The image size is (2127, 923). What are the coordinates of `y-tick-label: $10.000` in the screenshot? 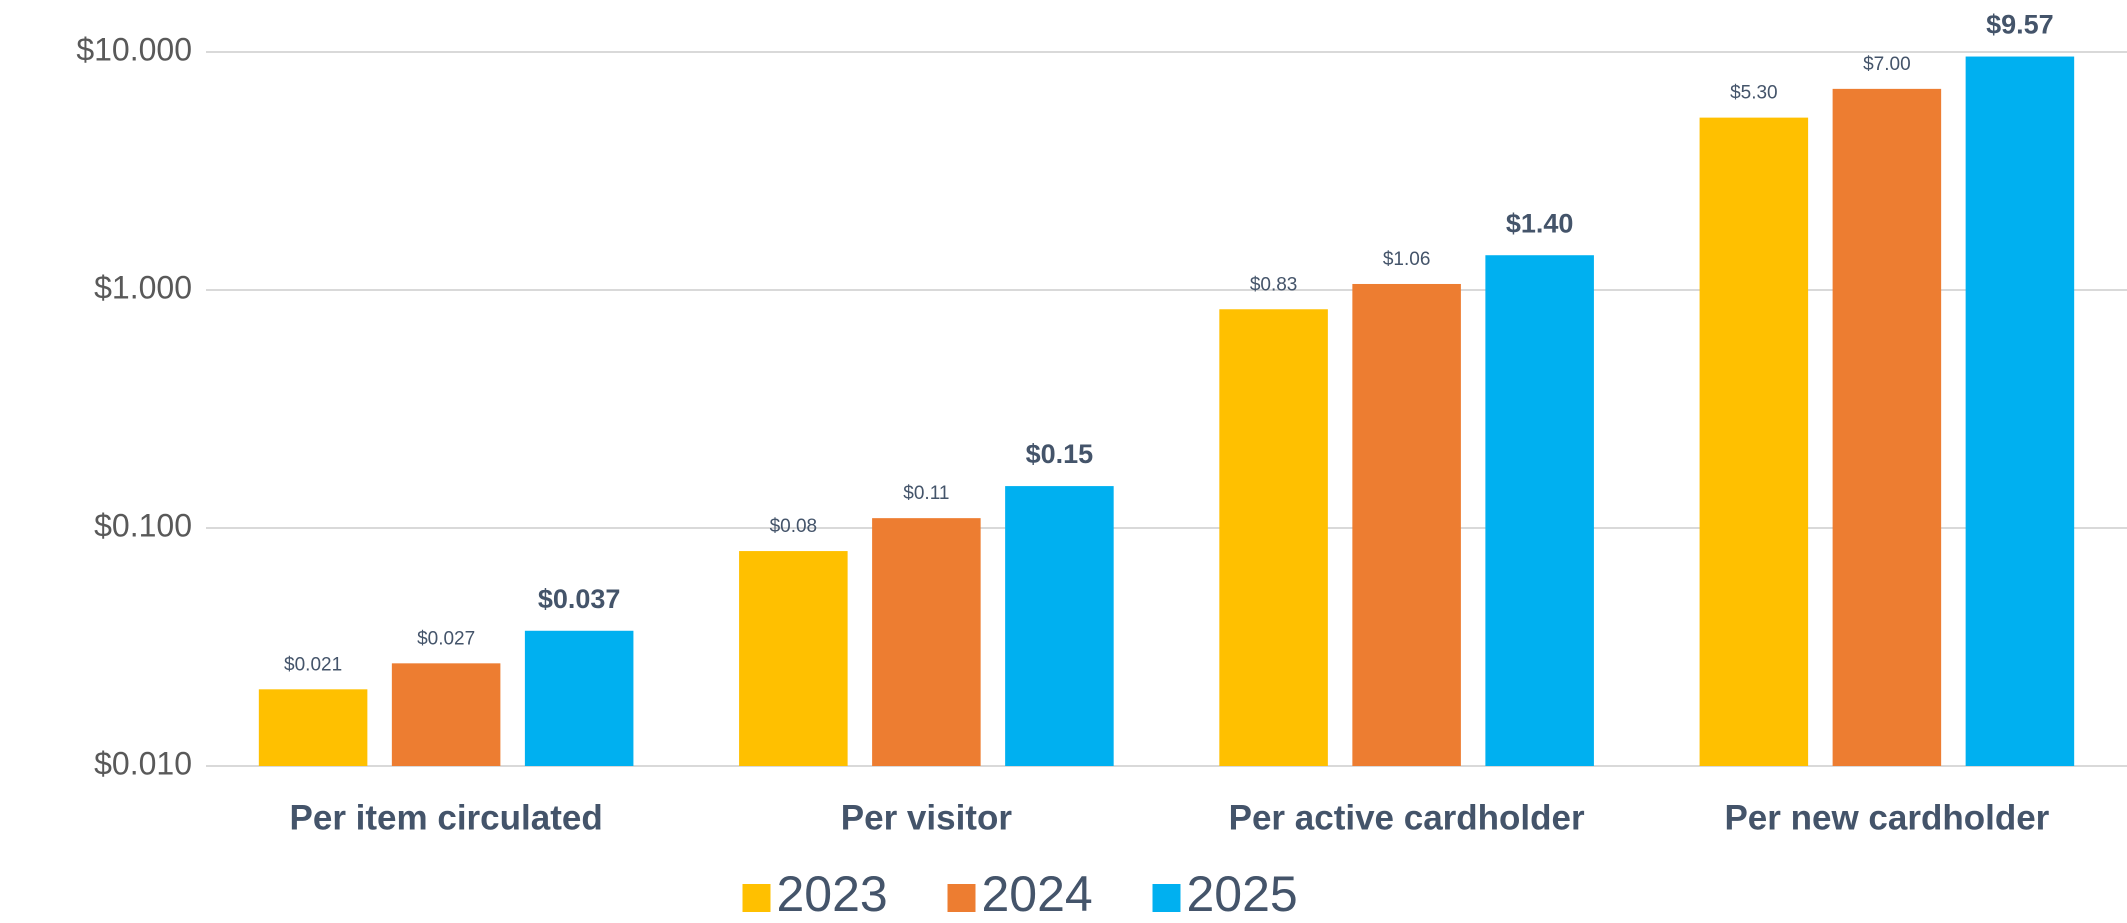 It's located at (134, 49).